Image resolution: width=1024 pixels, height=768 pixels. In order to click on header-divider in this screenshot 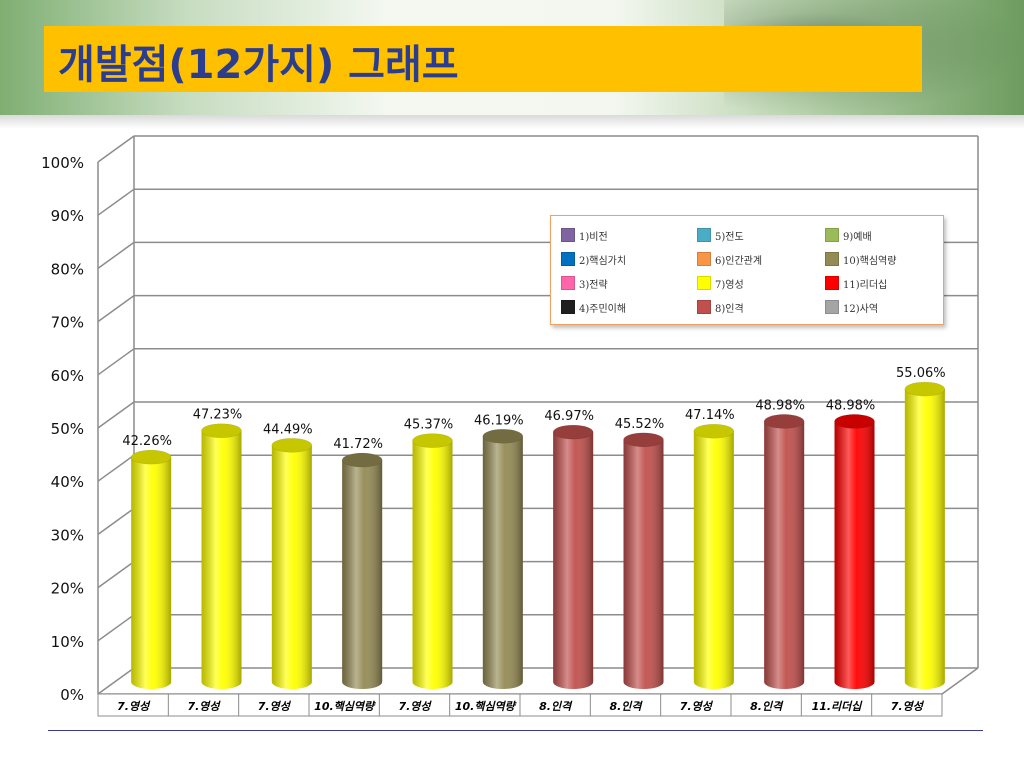, I will do `click(512, 122)`.